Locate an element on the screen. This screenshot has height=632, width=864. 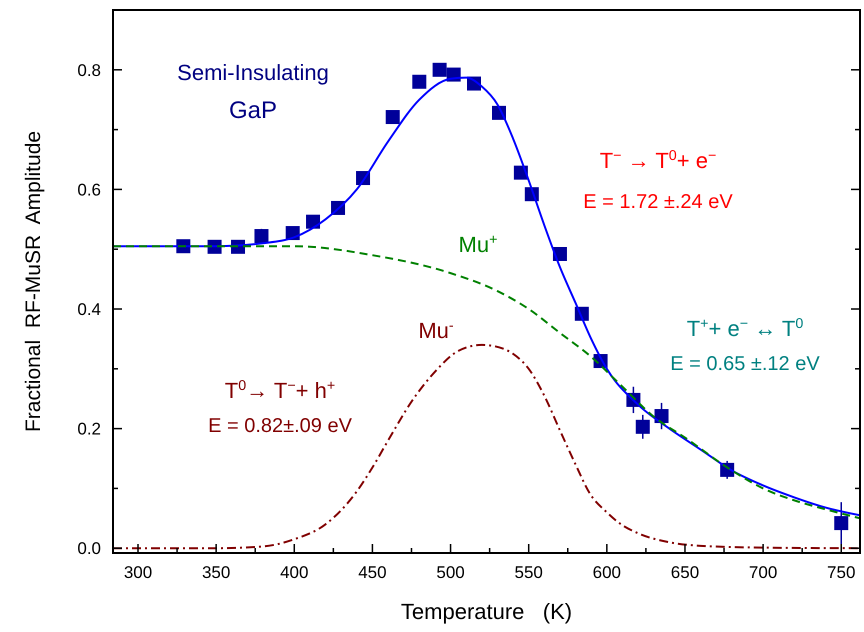
x-tick-label: 700 is located at coordinates (763, 572).